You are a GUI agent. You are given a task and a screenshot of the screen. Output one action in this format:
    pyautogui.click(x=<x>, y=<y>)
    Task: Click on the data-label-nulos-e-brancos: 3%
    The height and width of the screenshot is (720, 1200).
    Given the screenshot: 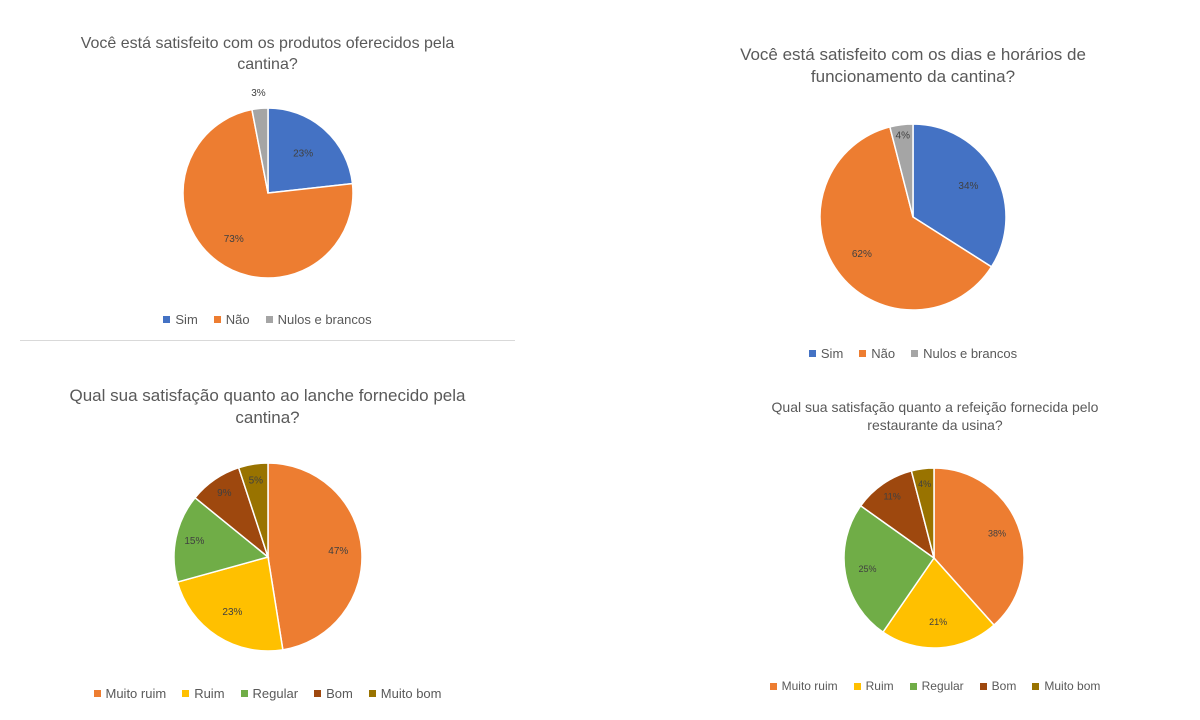 What is the action you would take?
    pyautogui.click(x=258, y=93)
    